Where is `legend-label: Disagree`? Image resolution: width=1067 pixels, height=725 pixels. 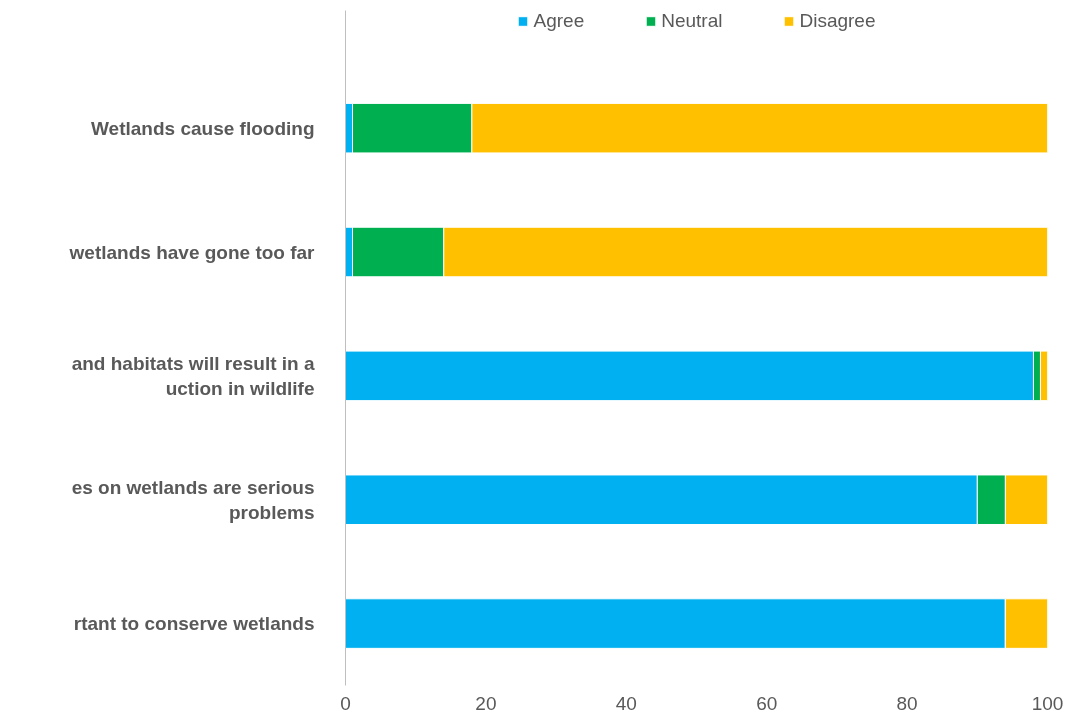
legend-label: Disagree is located at coordinates (837, 21).